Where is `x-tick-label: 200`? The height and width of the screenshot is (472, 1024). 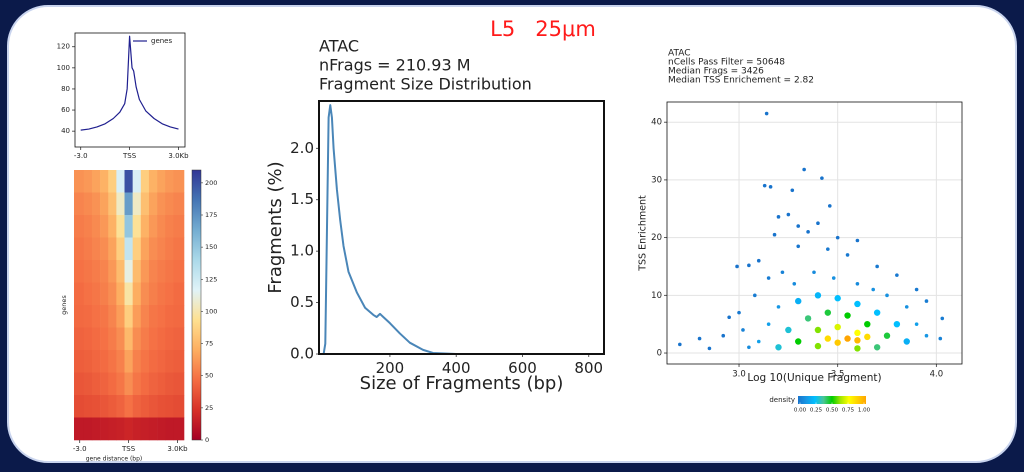
x-tick-label: 200 is located at coordinates (390, 368).